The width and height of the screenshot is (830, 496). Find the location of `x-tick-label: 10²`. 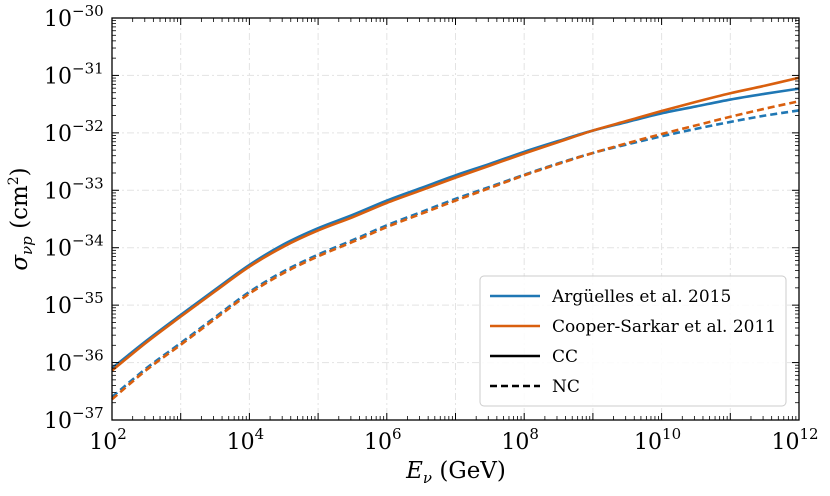

x-tick-label: 10² is located at coordinates (108, 440).